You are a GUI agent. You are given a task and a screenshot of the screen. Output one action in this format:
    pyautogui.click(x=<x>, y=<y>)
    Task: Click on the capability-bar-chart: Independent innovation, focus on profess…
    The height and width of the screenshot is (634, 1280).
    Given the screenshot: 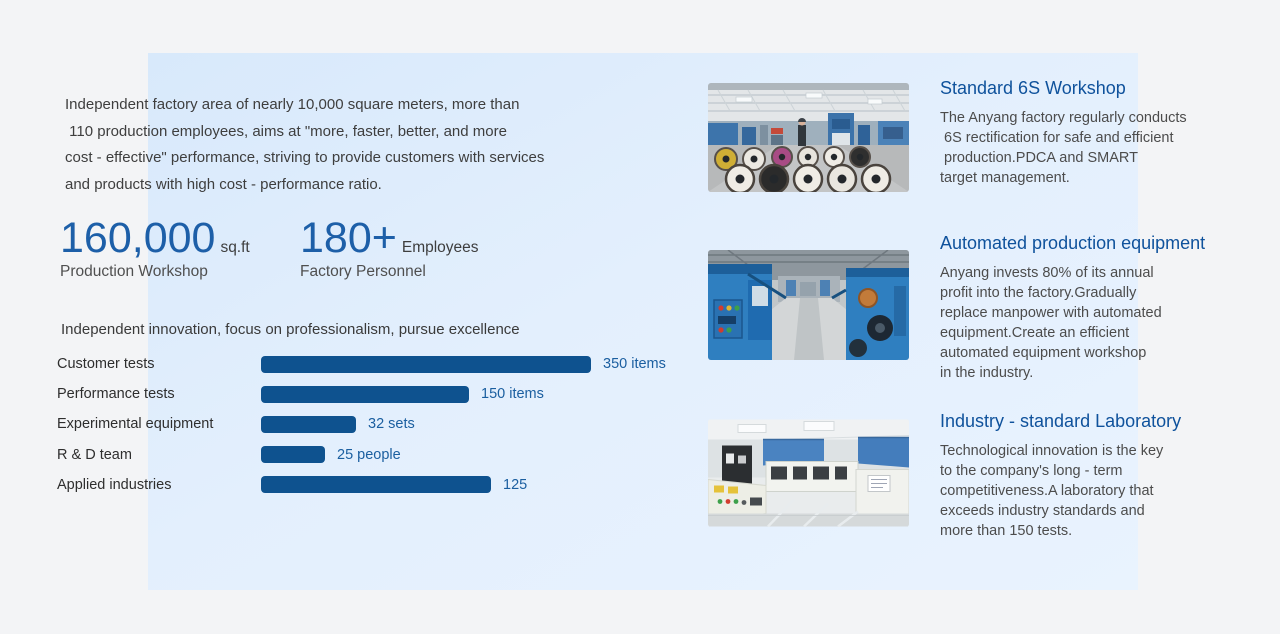 What is the action you would take?
    pyautogui.click(x=361, y=410)
    